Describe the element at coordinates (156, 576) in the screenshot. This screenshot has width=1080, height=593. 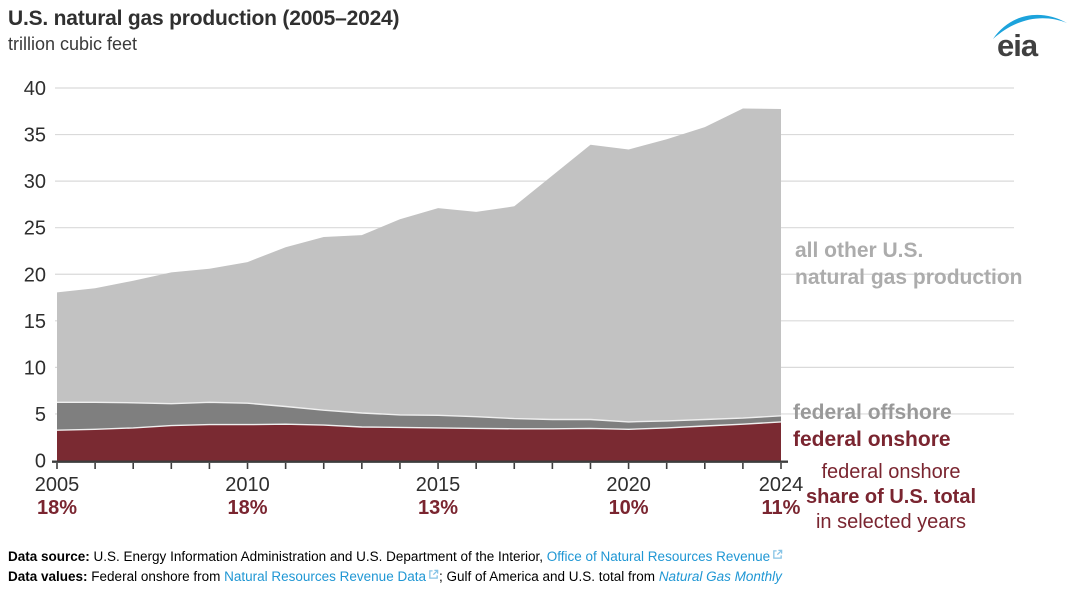
I see `data-values-text1: Federal onshore from` at that location.